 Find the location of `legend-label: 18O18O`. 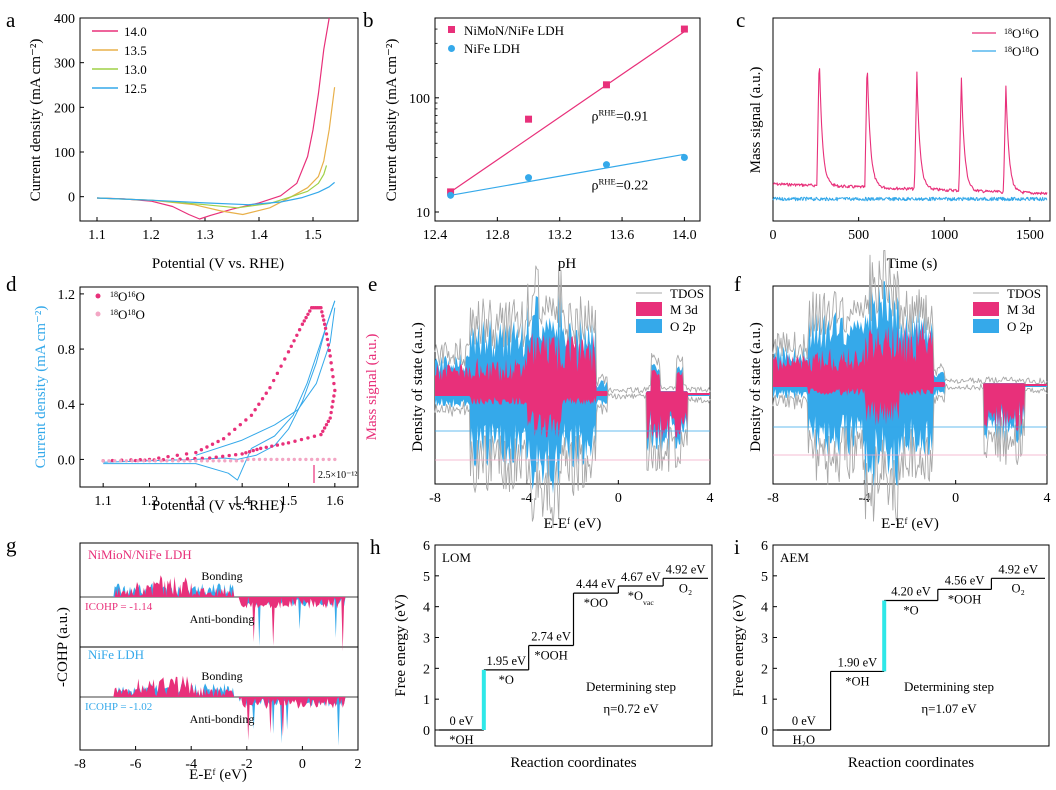

legend-label: 18O18O is located at coordinates (127, 314).